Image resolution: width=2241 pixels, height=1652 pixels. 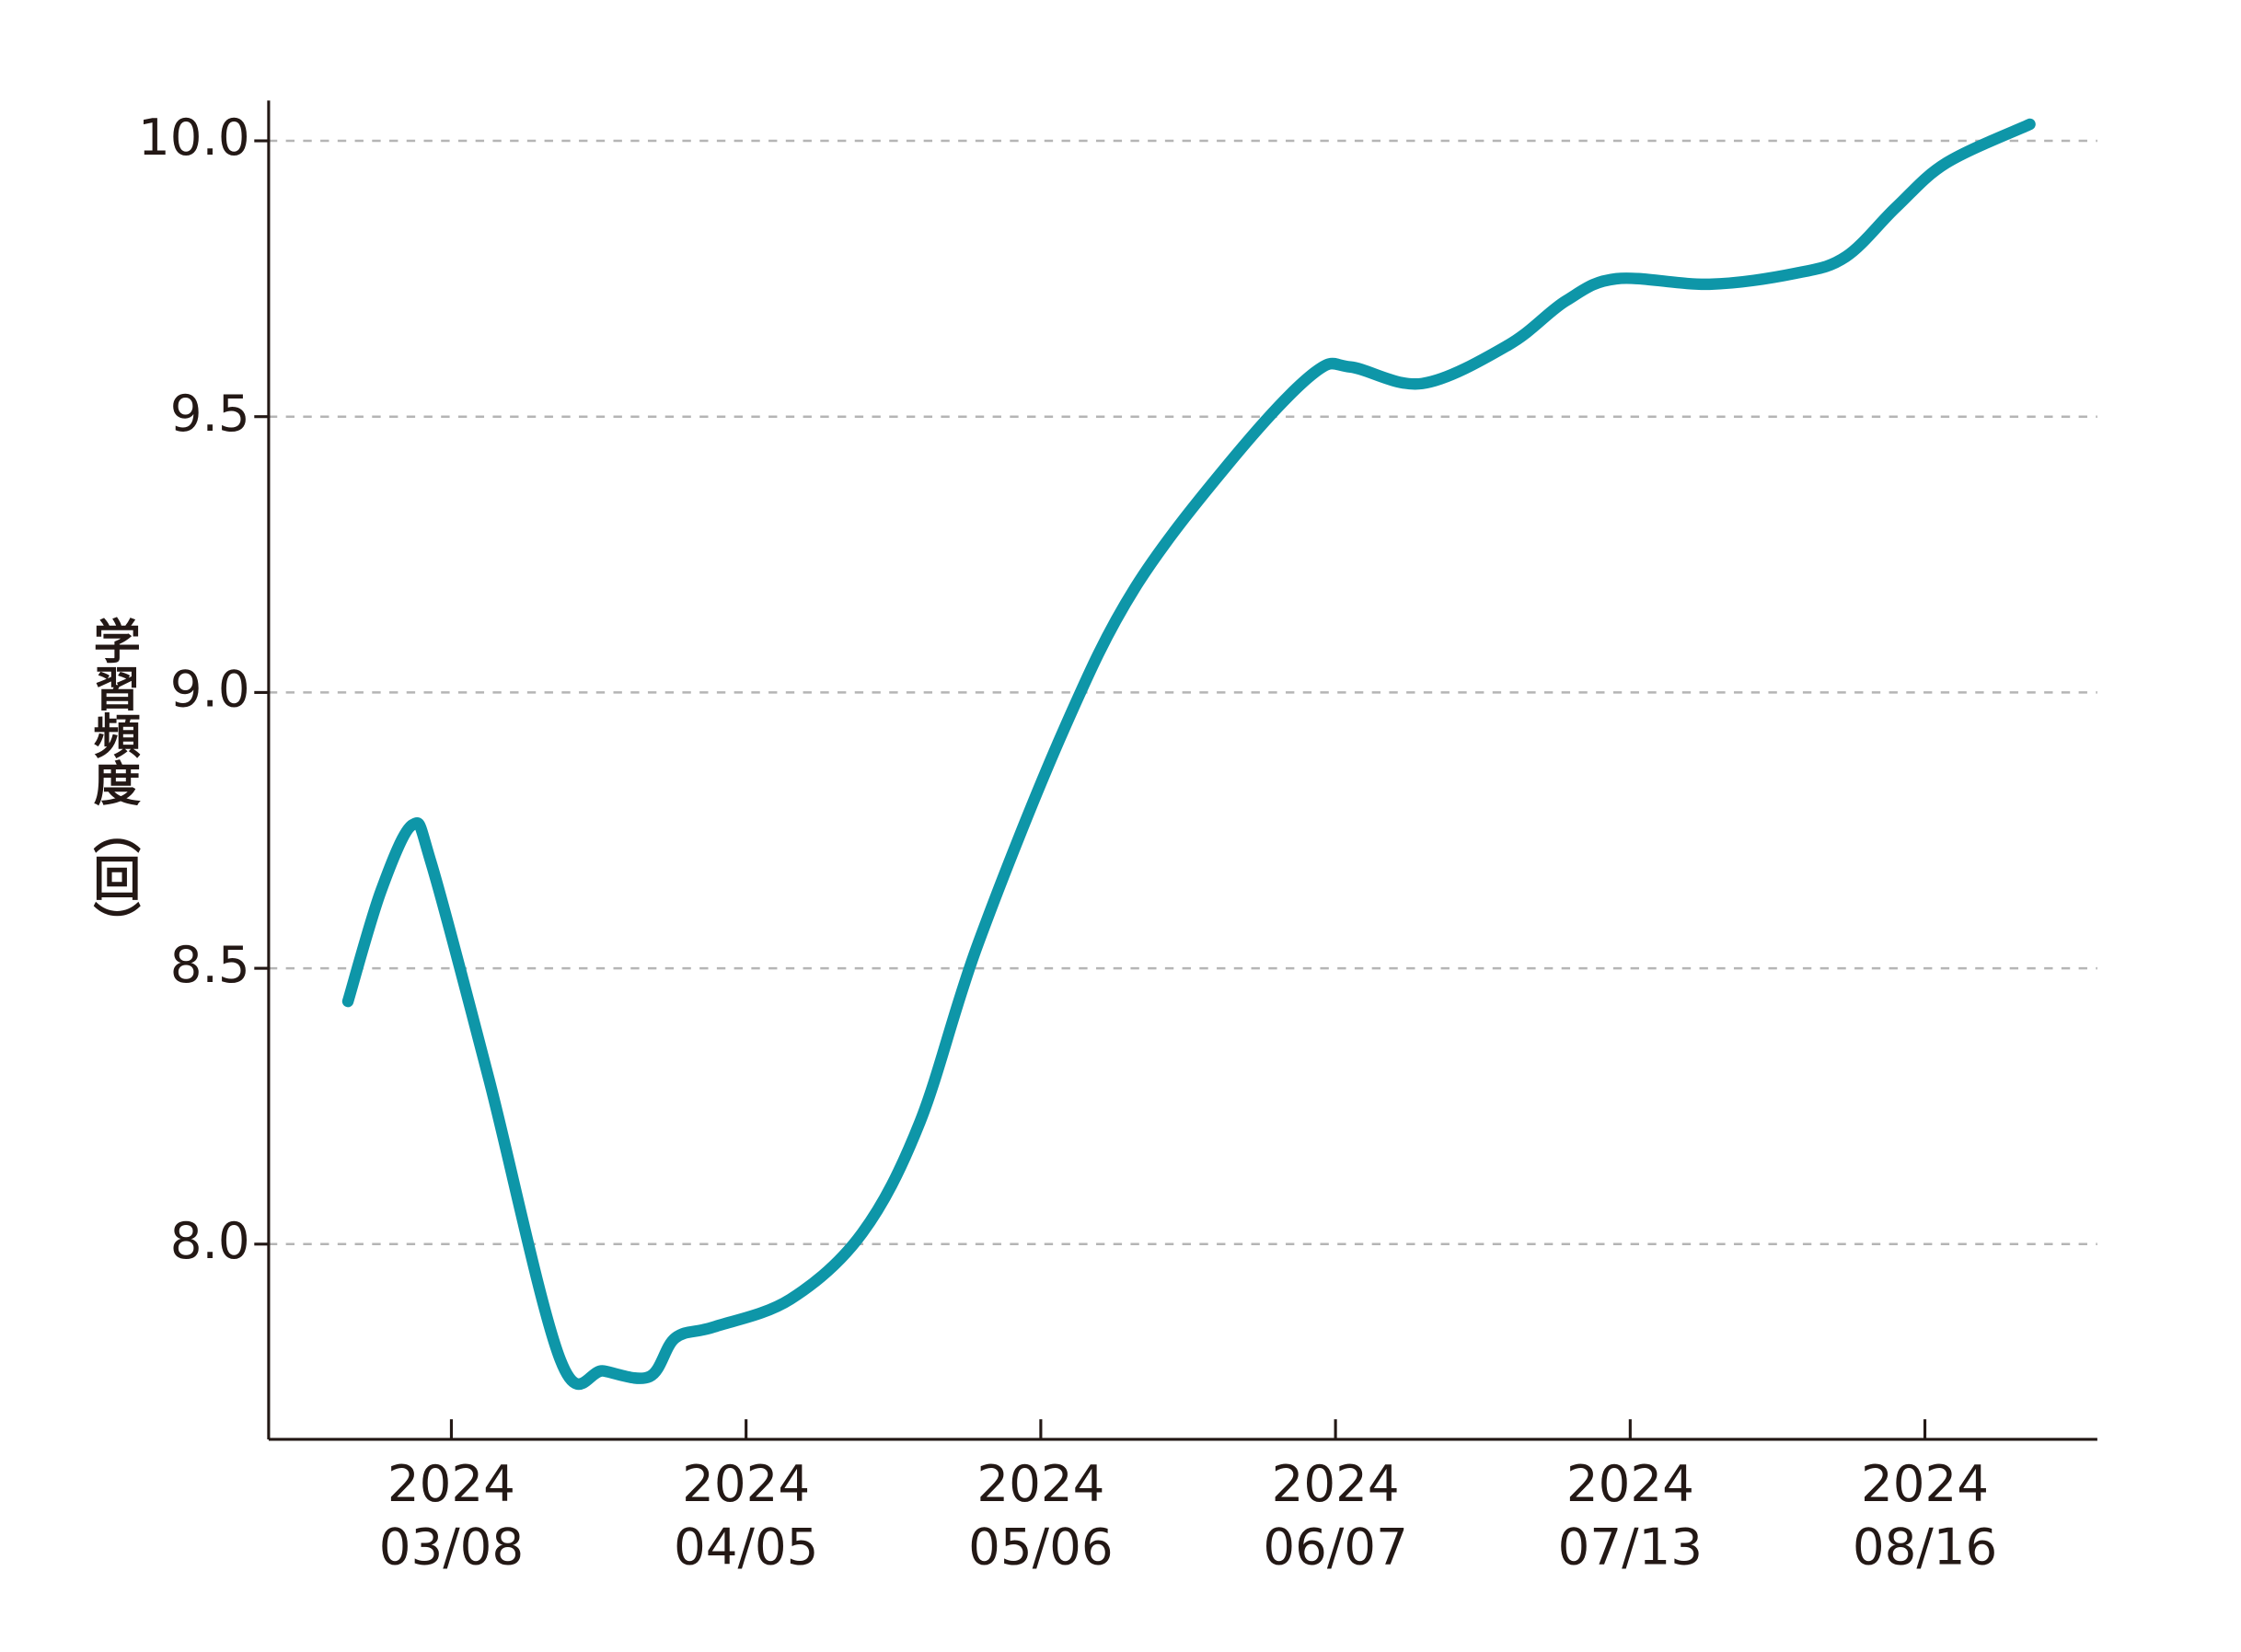 What do you see at coordinates (210, 964) in the screenshot?
I see `y-tick-label: 8.5` at bounding box center [210, 964].